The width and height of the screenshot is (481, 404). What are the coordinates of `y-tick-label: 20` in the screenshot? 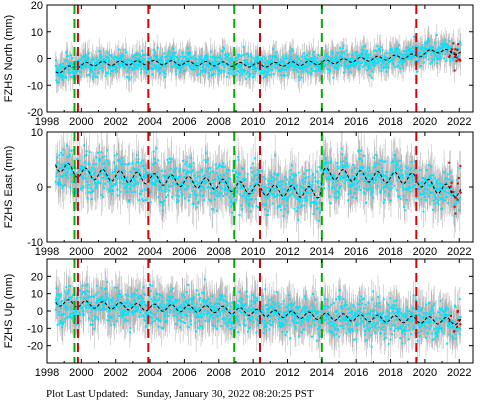 It's located at (37, 6).